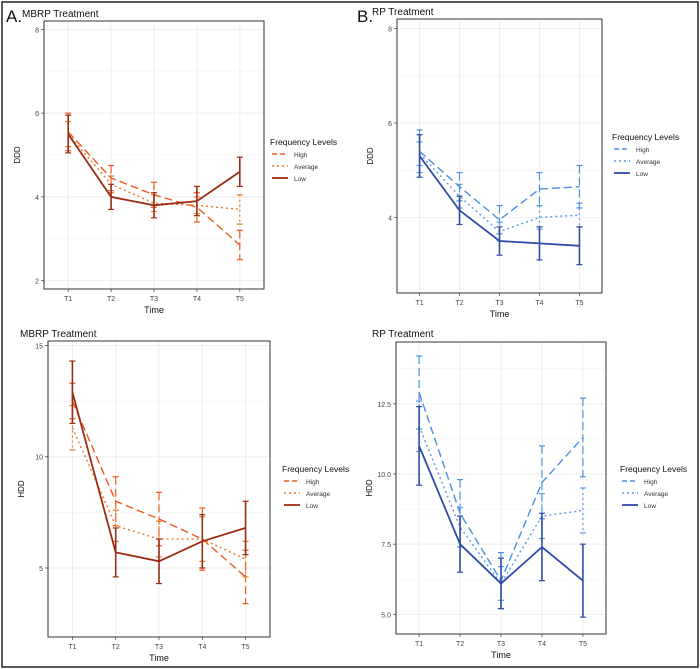 The image size is (700, 669). I want to click on panel-label-b: B., so click(365, 16).